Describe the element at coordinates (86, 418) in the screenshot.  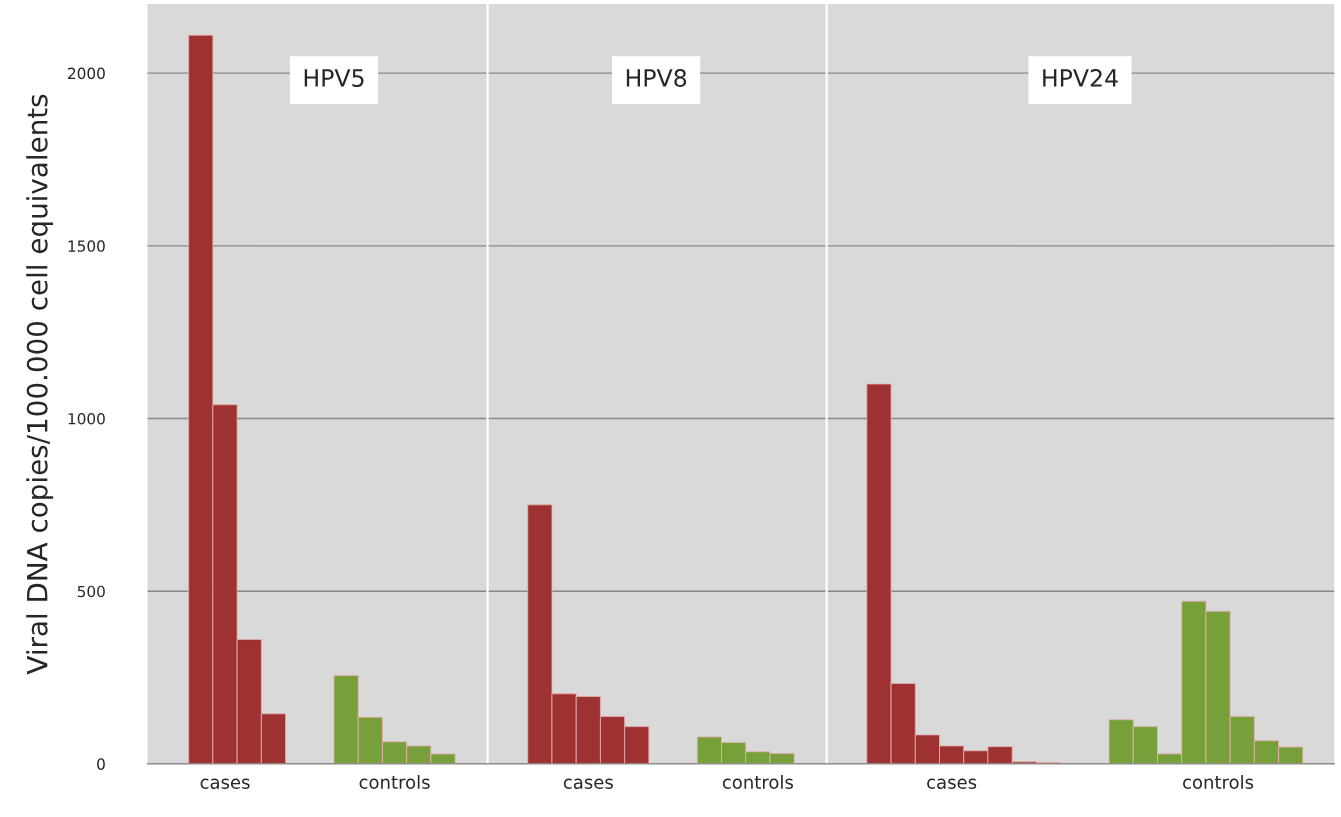
I see `y-tick-label: 1000` at that location.